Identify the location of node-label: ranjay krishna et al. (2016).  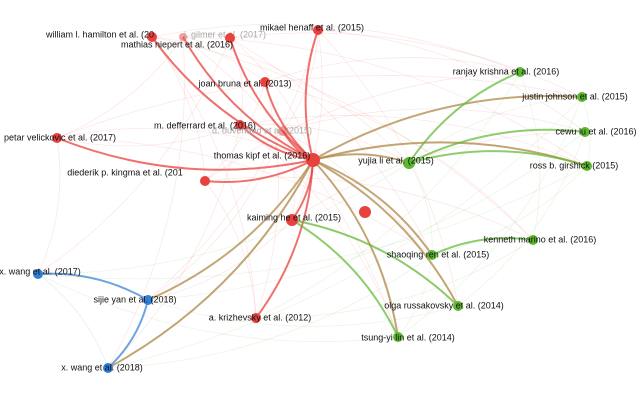
(506, 71).